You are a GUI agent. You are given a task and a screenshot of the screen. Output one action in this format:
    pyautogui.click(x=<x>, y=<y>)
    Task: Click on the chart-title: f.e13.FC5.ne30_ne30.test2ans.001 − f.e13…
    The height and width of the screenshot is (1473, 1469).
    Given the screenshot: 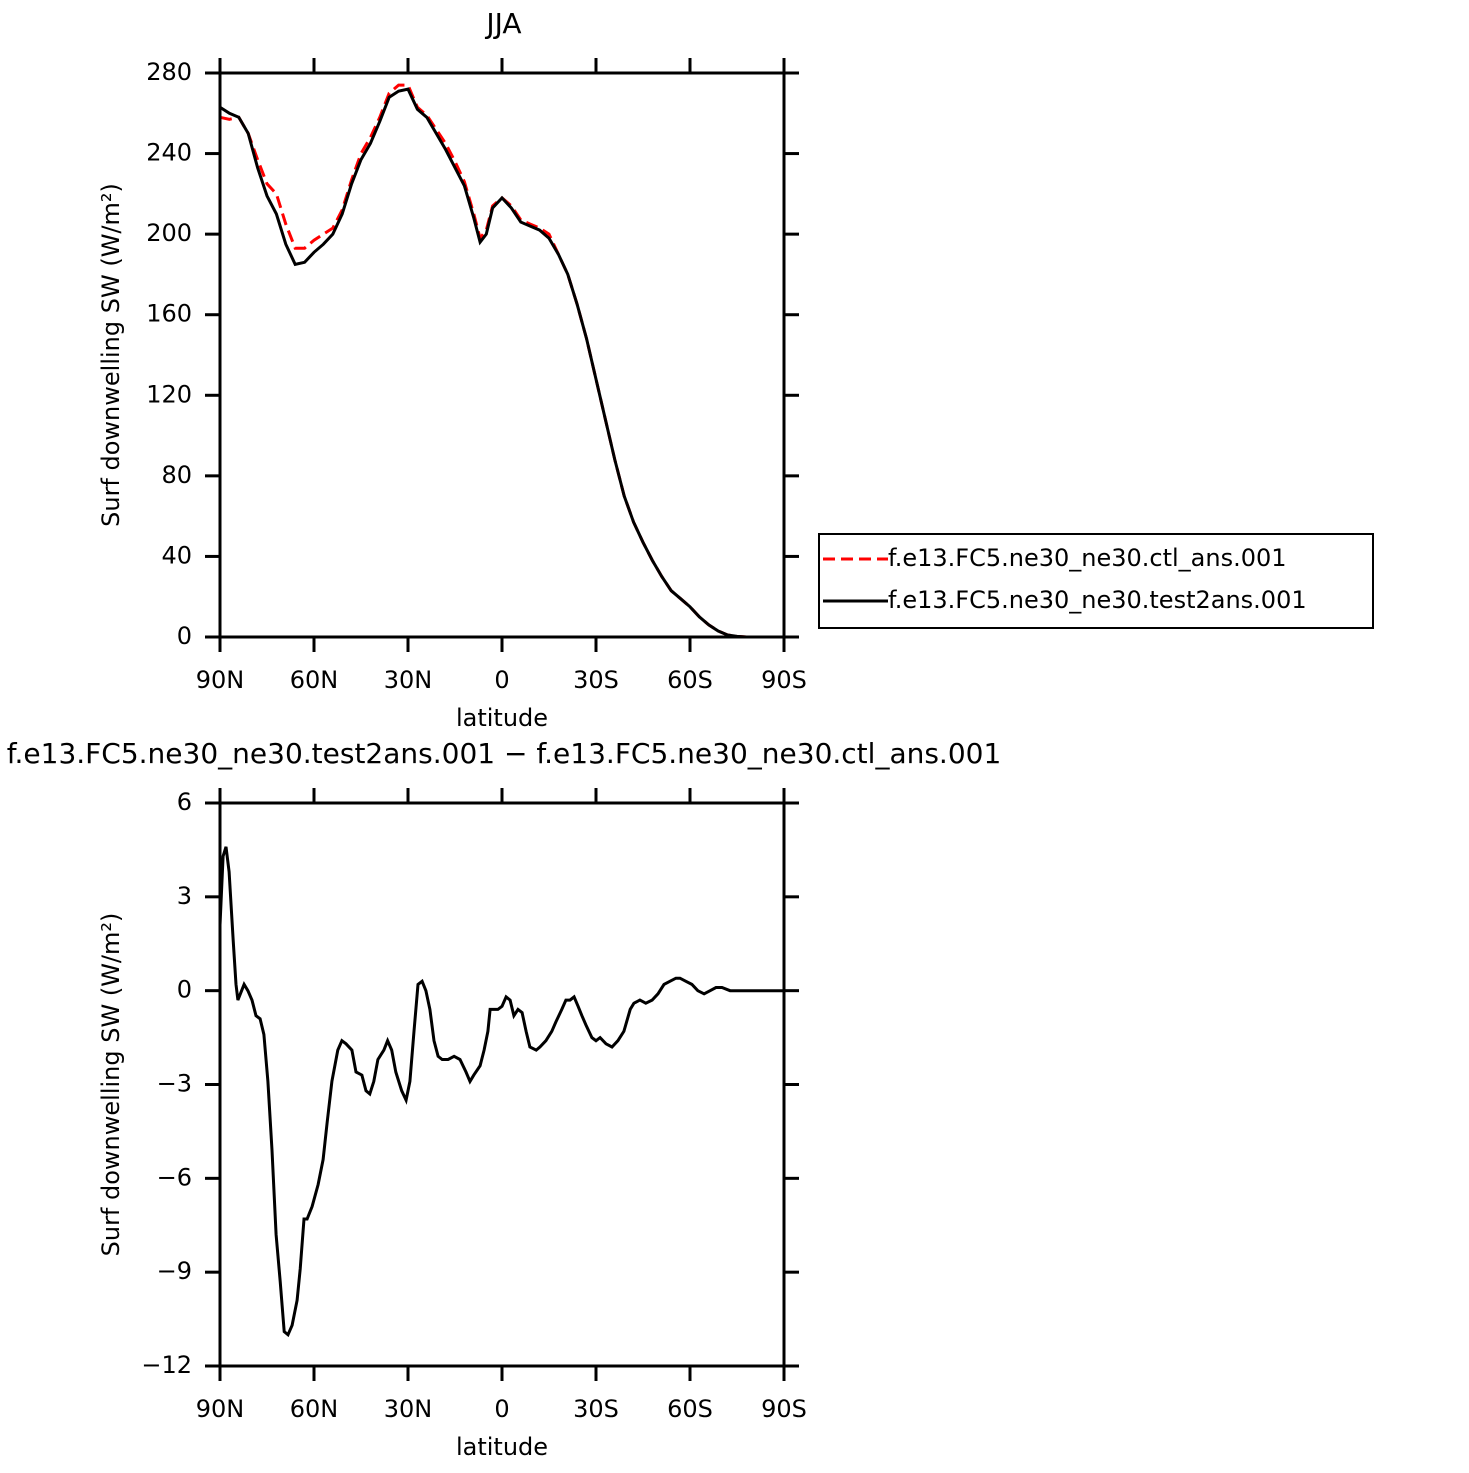 What is the action you would take?
    pyautogui.click(x=504, y=753)
    